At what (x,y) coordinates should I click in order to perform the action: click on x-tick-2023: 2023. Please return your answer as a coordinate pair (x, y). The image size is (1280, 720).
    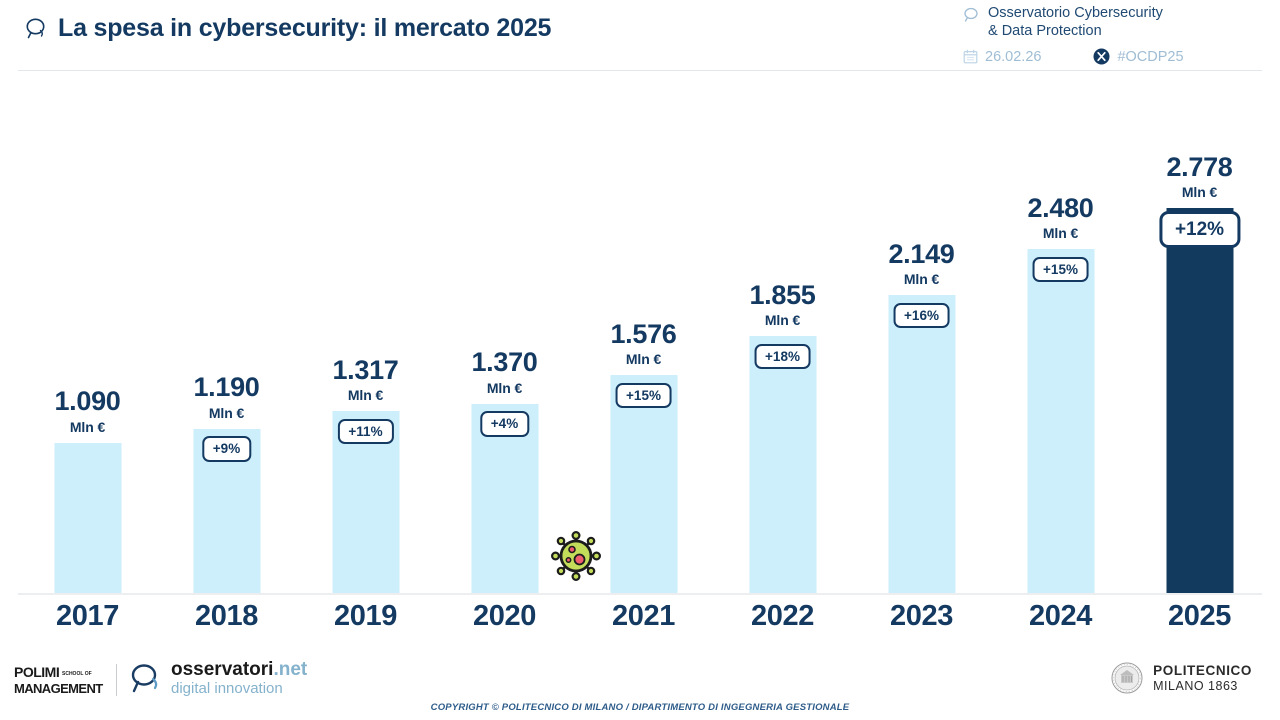
    Looking at the image, I should click on (921, 616).